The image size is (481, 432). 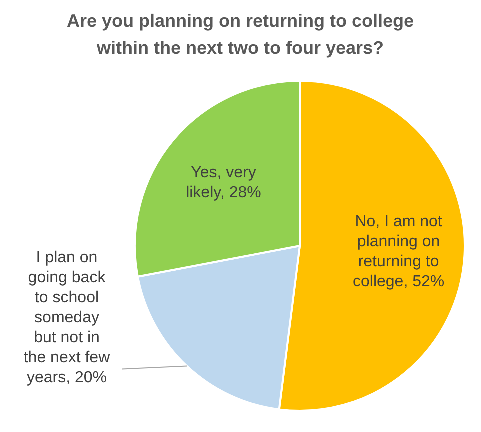 What do you see at coordinates (398, 252) in the screenshot?
I see `slice-label: No, I am not planning on returning to college, 52%` at bounding box center [398, 252].